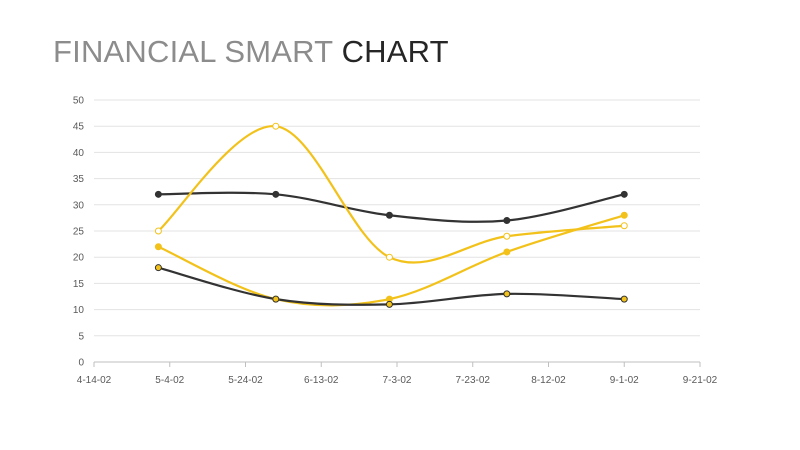 The height and width of the screenshot is (450, 800). Describe the element at coordinates (79, 205) in the screenshot. I see `y-tick-label: 30` at that location.